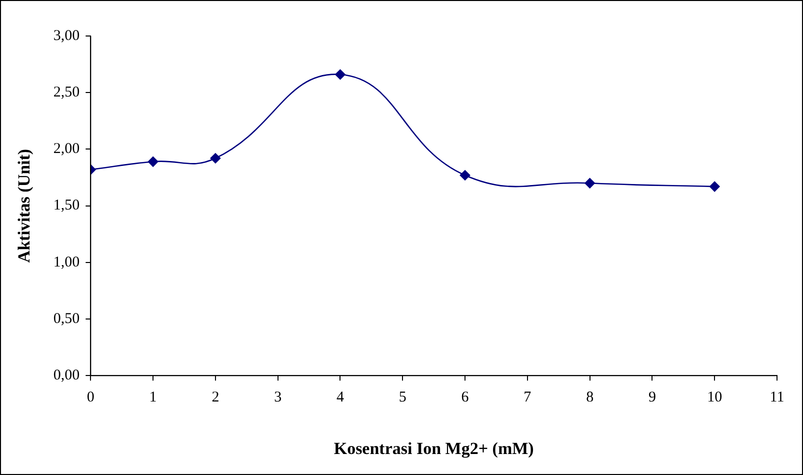 This screenshot has height=475, width=803. What do you see at coordinates (777, 398) in the screenshot?
I see `x-tick-label: 11` at bounding box center [777, 398].